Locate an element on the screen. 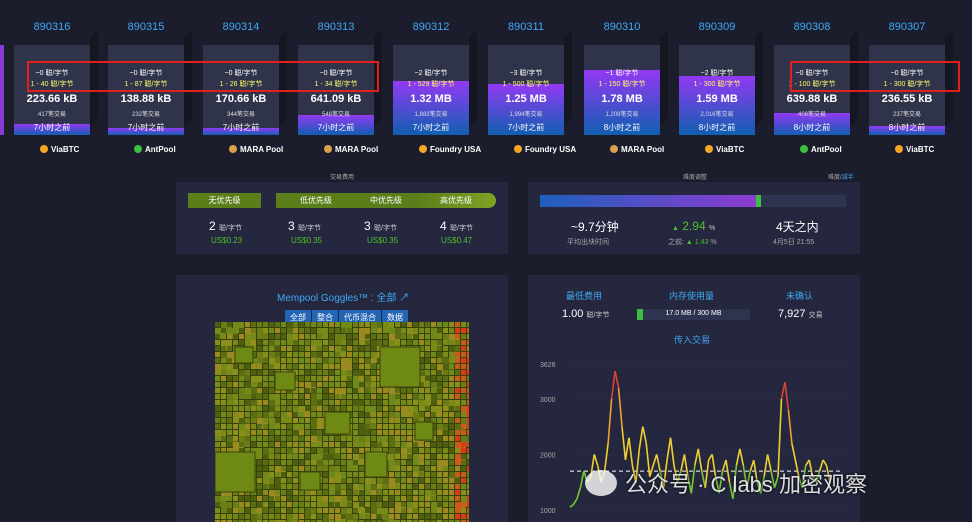 The image size is (972, 522). block-height: 890310 is located at coordinates (622, 27).